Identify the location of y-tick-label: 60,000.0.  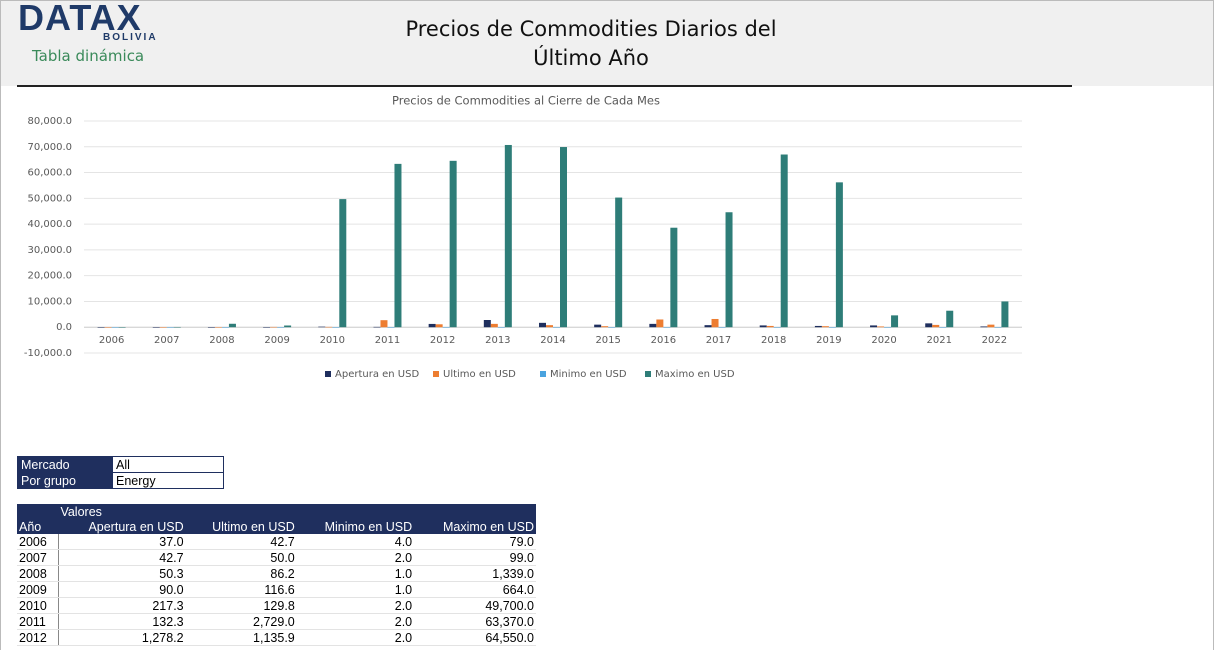
(49, 173).